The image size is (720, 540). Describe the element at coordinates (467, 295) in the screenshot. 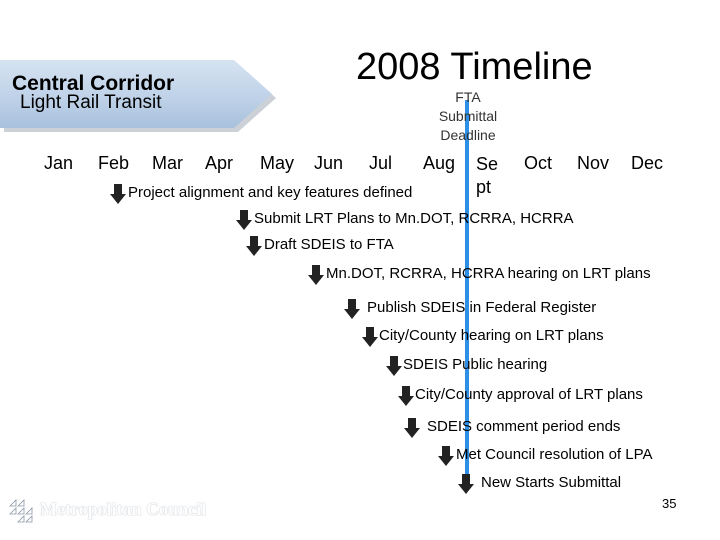

I see `deadline-line` at that location.